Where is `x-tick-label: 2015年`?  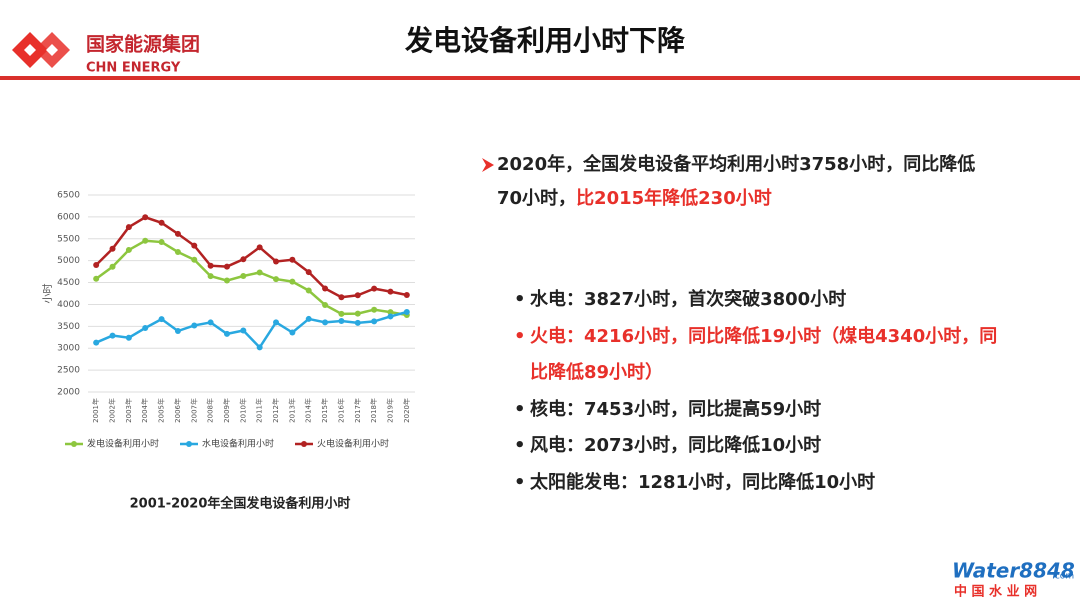
x-tick-label: 2015年 is located at coordinates (324, 410).